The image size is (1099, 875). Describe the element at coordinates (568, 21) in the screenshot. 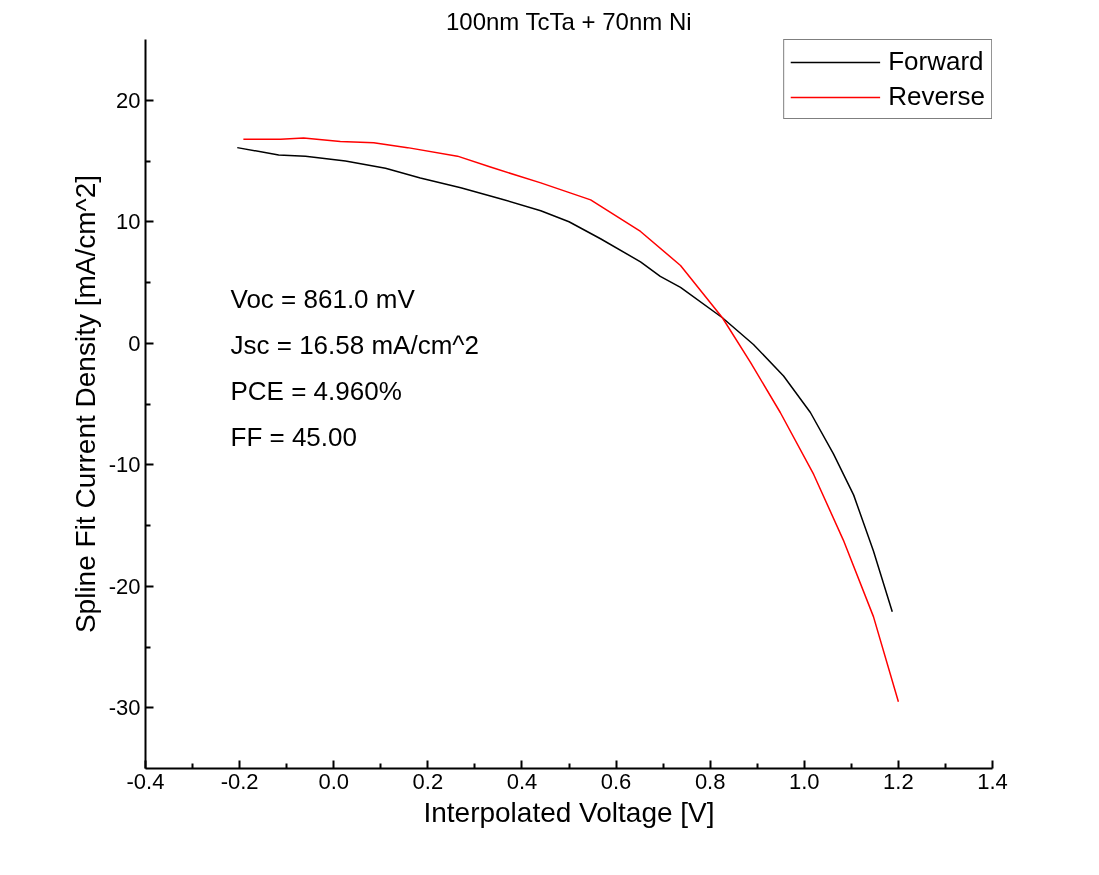

I see `chart-title: 100nm TcTa + 70nm Ni` at that location.